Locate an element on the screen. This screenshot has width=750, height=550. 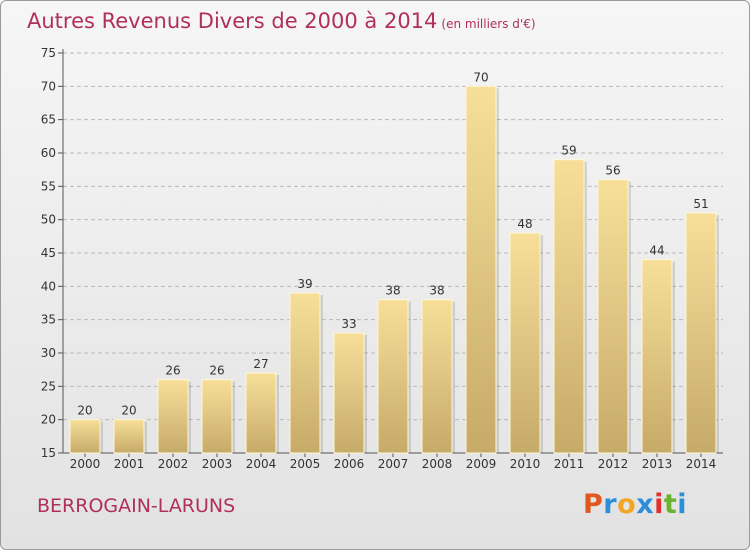
y-tick-label: 50 is located at coordinates (48, 220).